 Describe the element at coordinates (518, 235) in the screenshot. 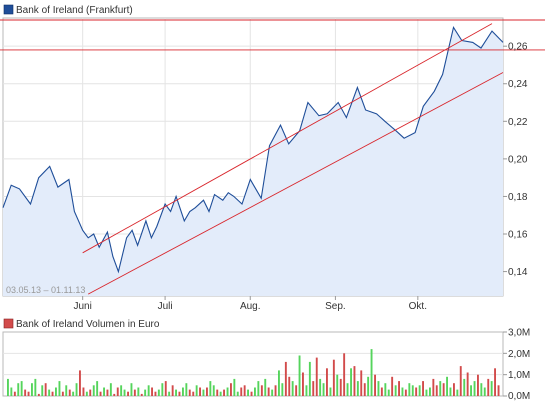

I see `price-y-tick-label: 0,16` at that location.